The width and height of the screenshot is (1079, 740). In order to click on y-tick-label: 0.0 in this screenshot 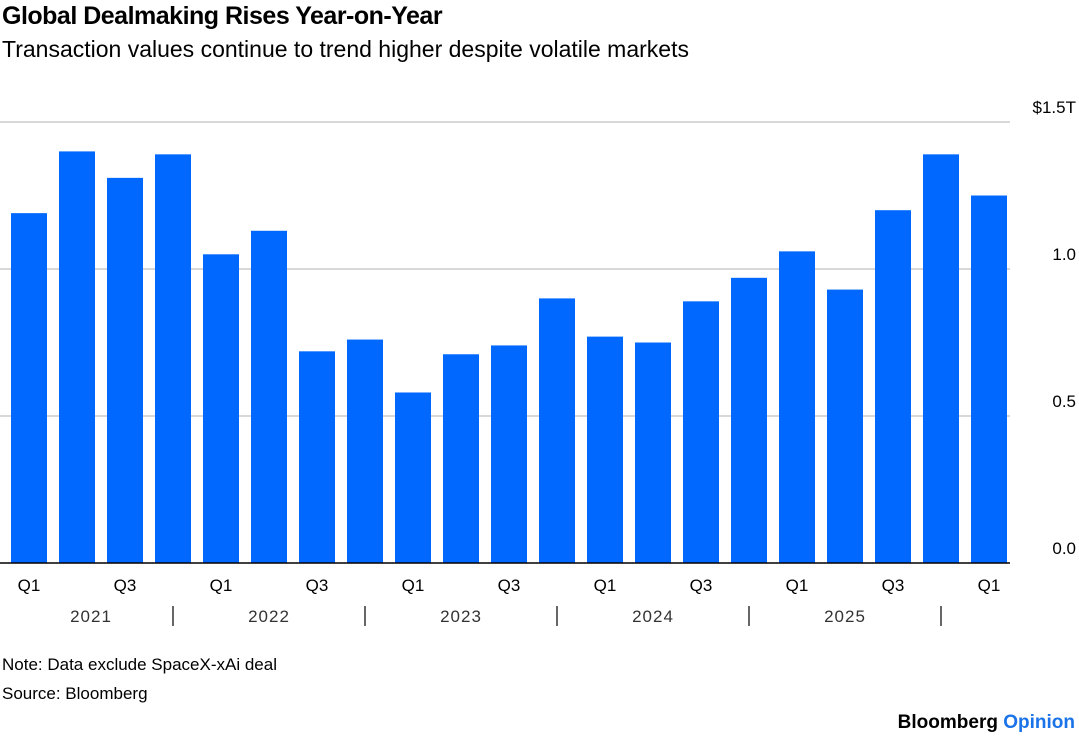, I will do `click(1064, 548)`.